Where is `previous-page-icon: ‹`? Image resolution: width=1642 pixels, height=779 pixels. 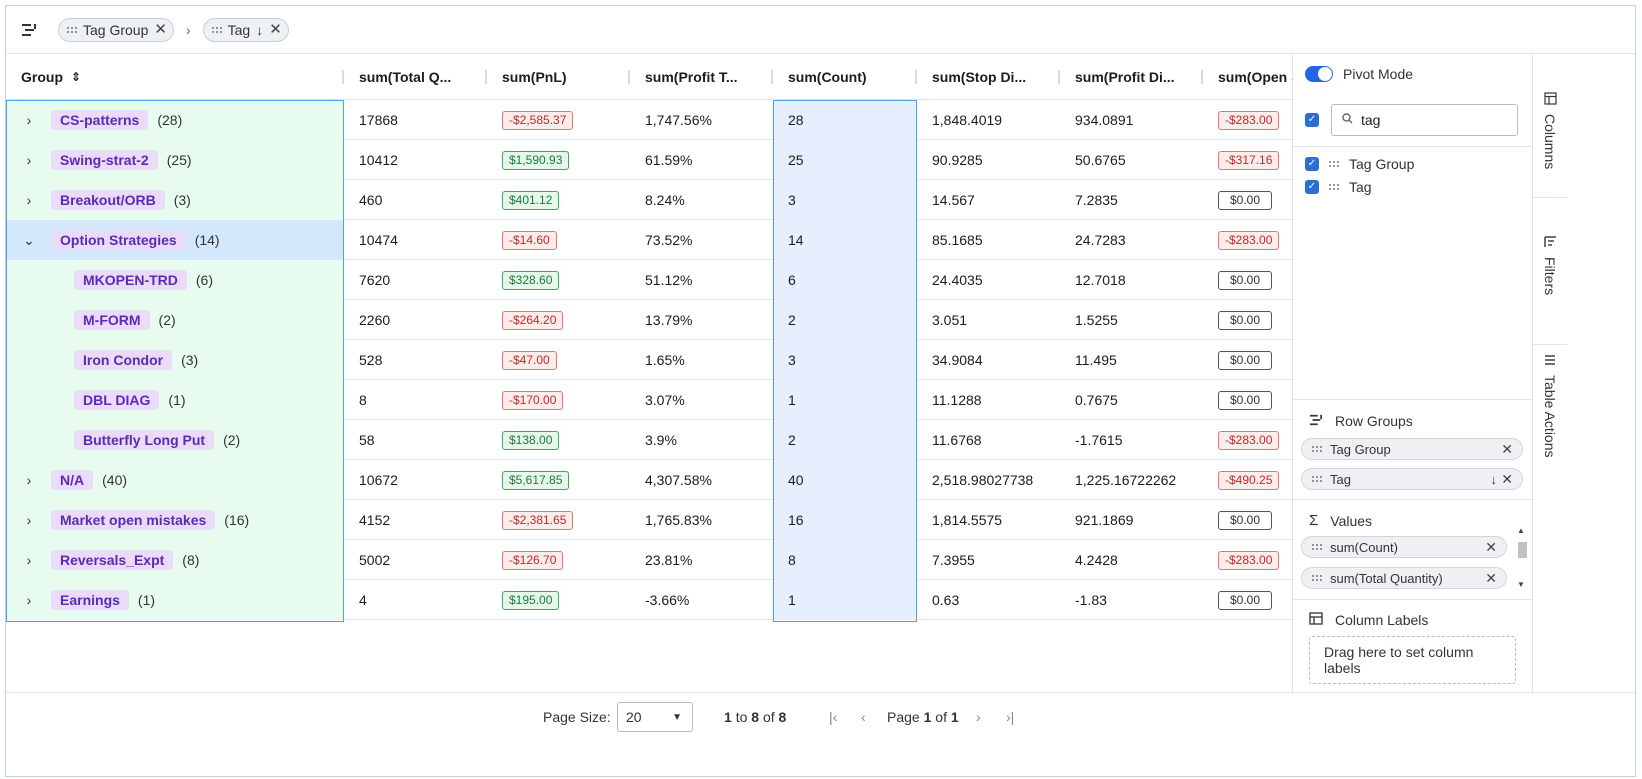 previous-page-icon: ‹ is located at coordinates (863, 716).